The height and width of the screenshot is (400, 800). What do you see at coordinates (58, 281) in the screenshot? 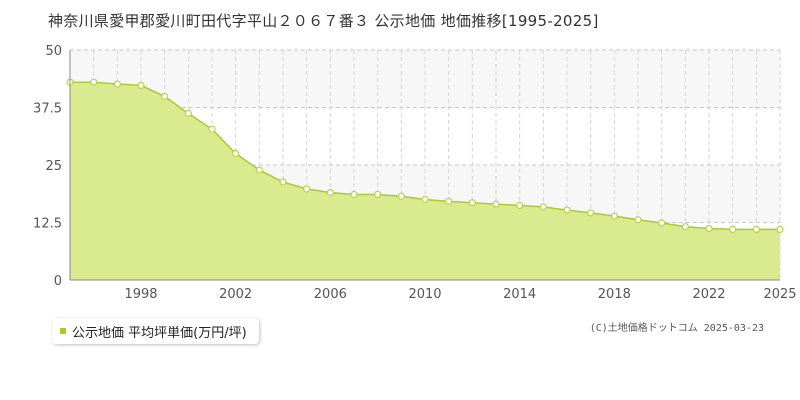
I see `y-tick-label: 0` at bounding box center [58, 281].